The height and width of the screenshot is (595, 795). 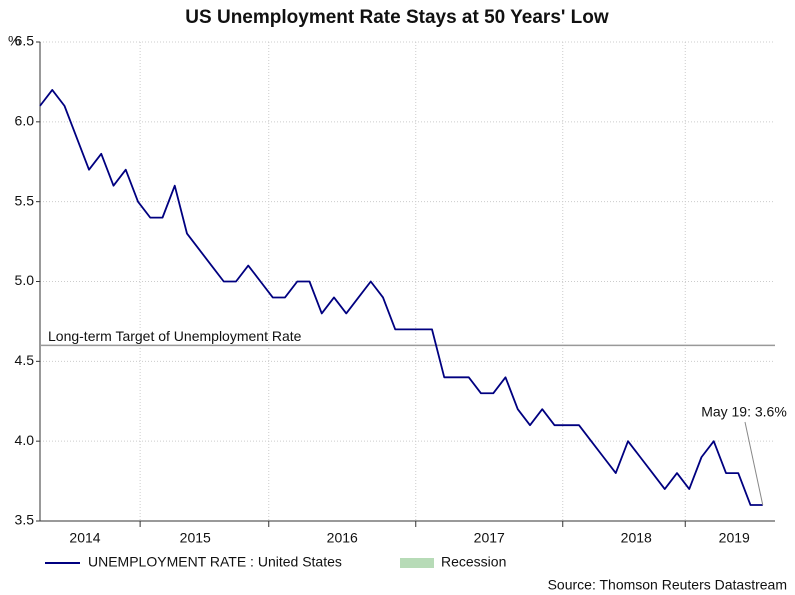 I want to click on source: Source: Thomson Reuters Datastream, so click(x=667, y=585).